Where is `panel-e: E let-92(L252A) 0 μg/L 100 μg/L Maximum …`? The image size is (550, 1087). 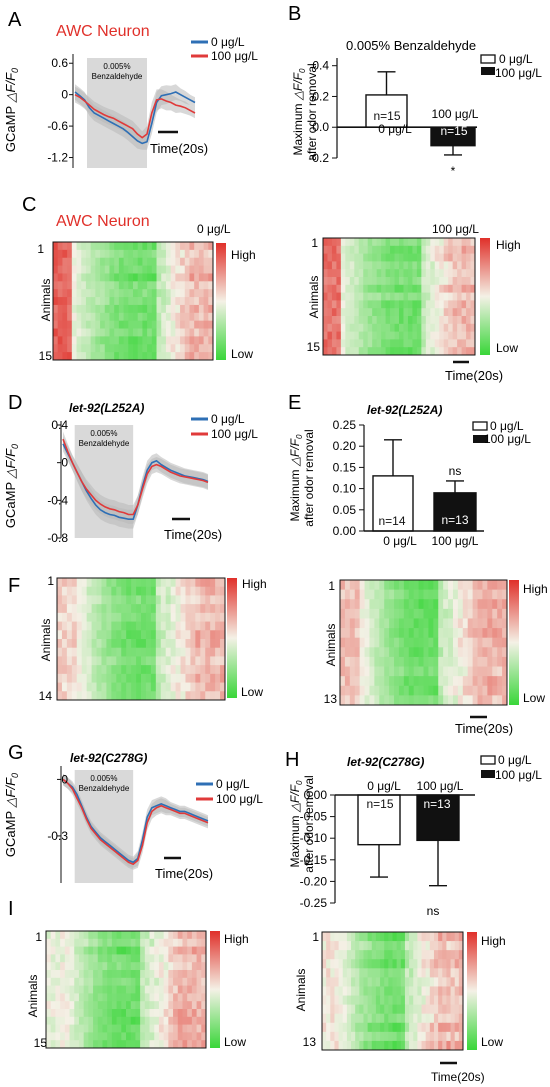 panel-e: E let-92(L252A) 0 μg/L 100 μg/L Maximum … is located at coordinates (409, 470).